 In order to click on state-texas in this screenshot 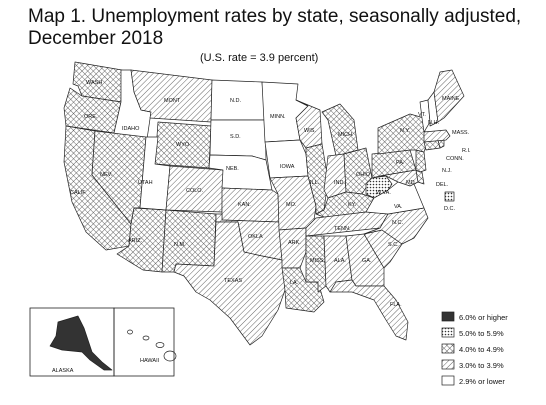, I will do `click(229, 283)`.